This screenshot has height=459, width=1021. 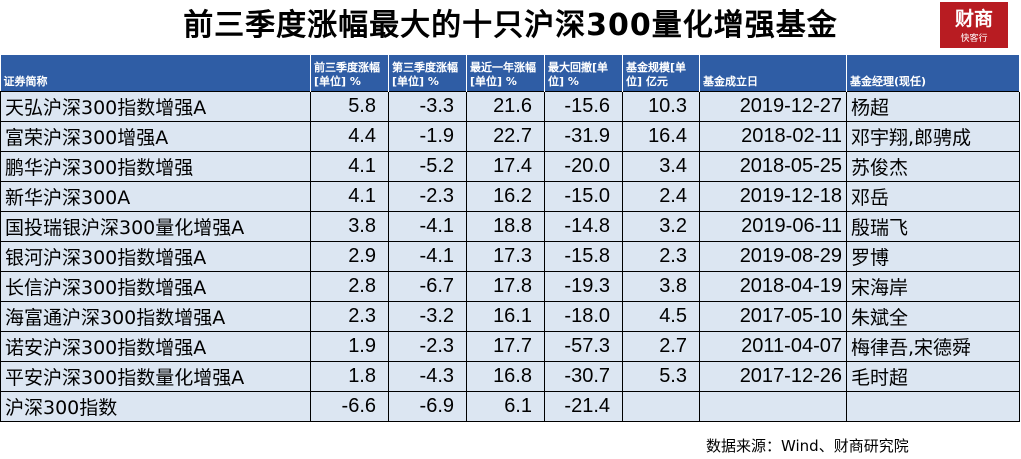 What do you see at coordinates (933, 166) in the screenshot?
I see `cell-fund-manager: 苏俊杰` at bounding box center [933, 166].